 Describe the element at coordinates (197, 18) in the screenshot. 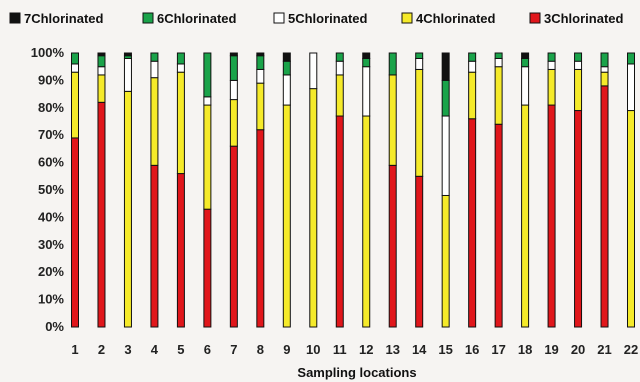

I see `legend-label-6chlorinated: 6Chlorinated` at that location.